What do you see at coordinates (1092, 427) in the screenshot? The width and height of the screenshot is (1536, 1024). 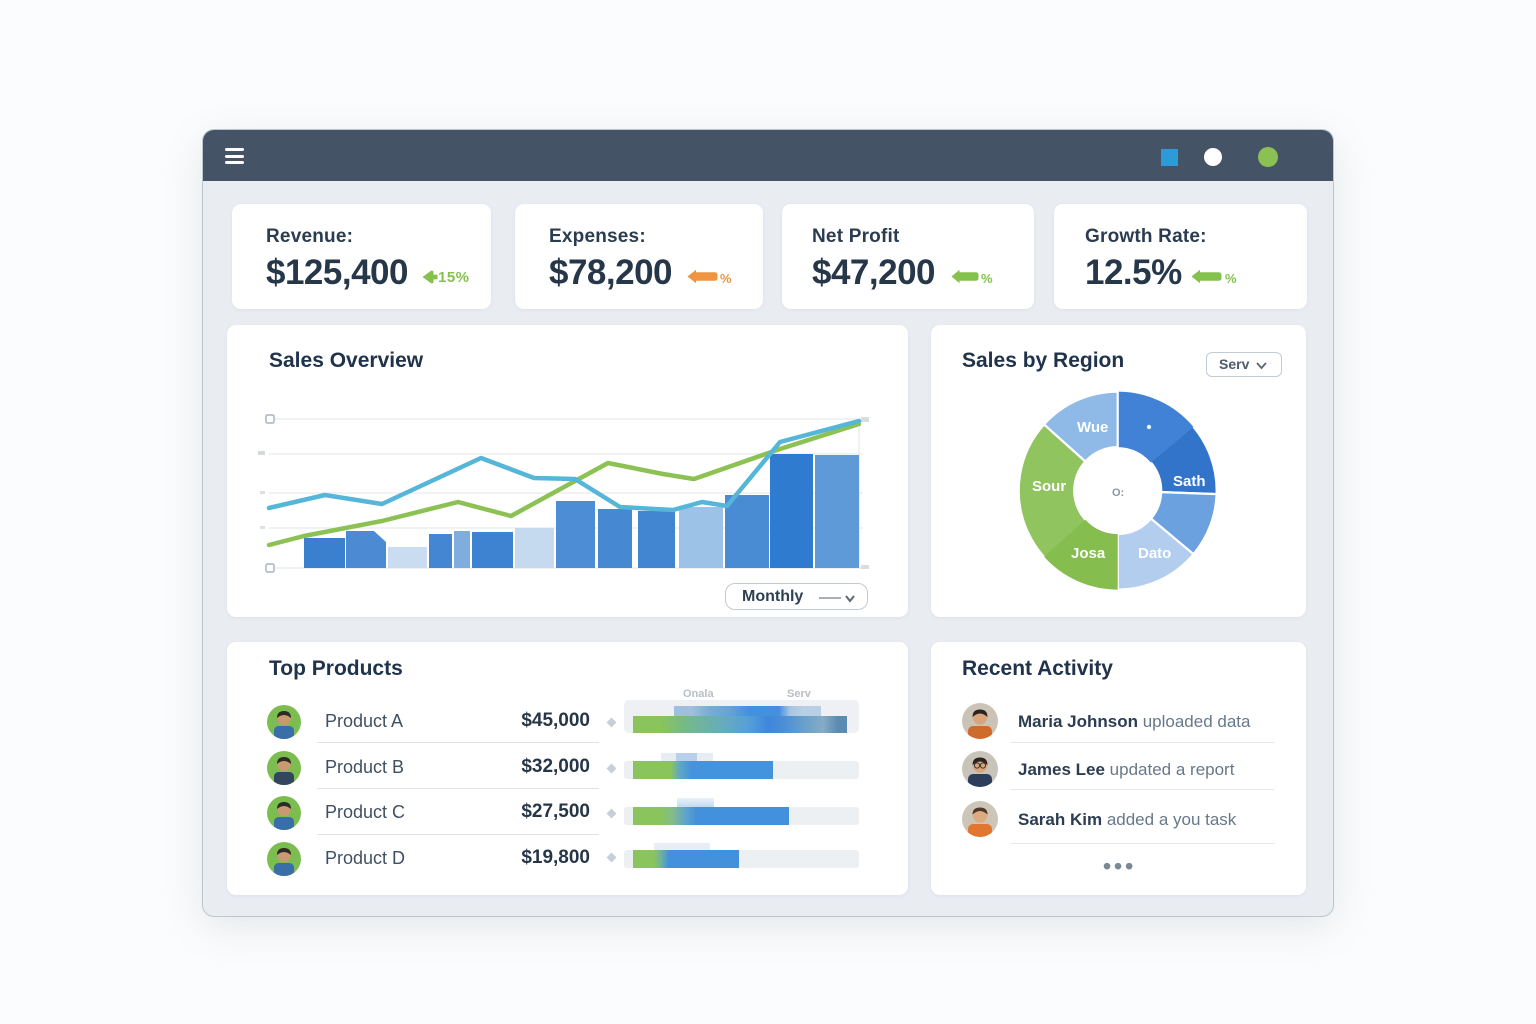 I see `svg-text: Wue` at bounding box center [1092, 427].